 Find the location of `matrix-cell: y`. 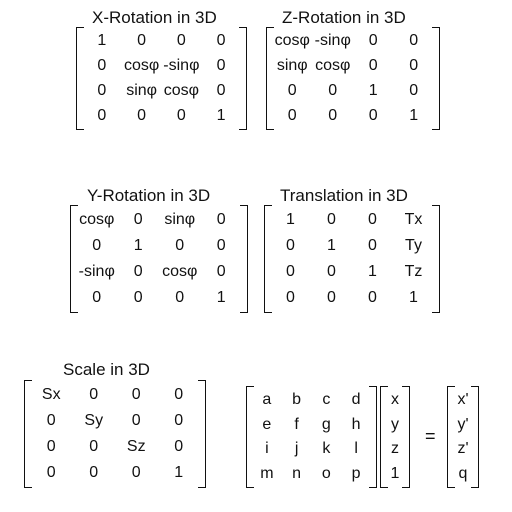

matrix-cell: y is located at coordinates (395, 424).